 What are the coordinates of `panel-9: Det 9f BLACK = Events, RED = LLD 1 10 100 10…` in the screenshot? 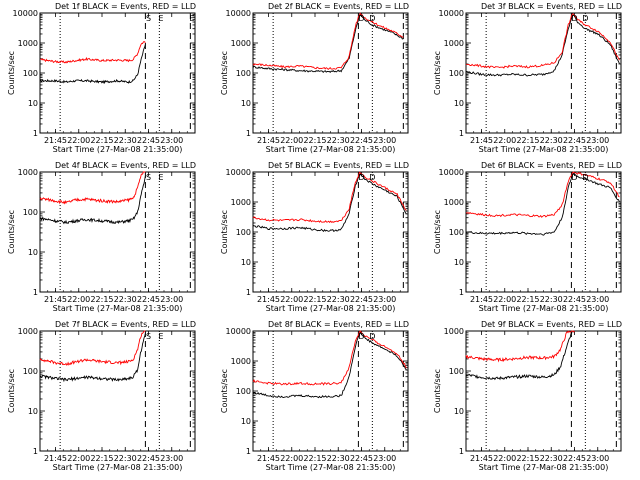 It's located at (527, 396).